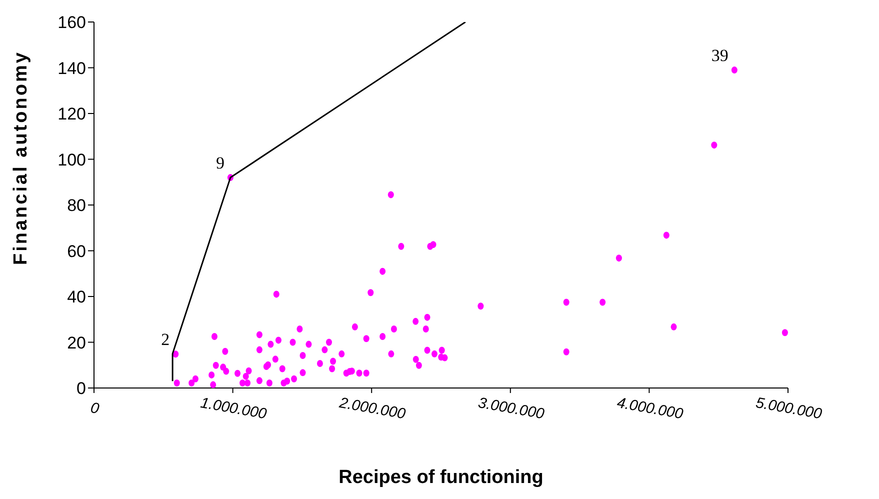  What do you see at coordinates (220, 163) in the screenshot?
I see `annotation: 9` at bounding box center [220, 163].